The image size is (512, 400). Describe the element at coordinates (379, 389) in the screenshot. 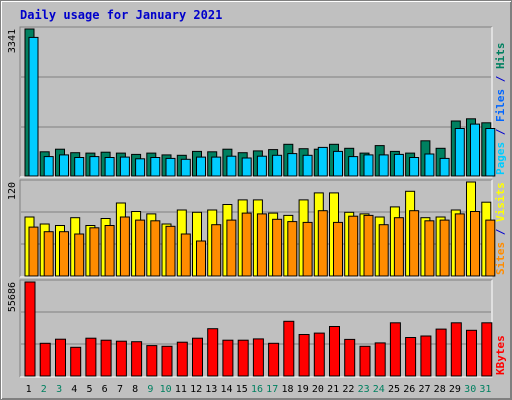

I see `day-label: 24` at that location.